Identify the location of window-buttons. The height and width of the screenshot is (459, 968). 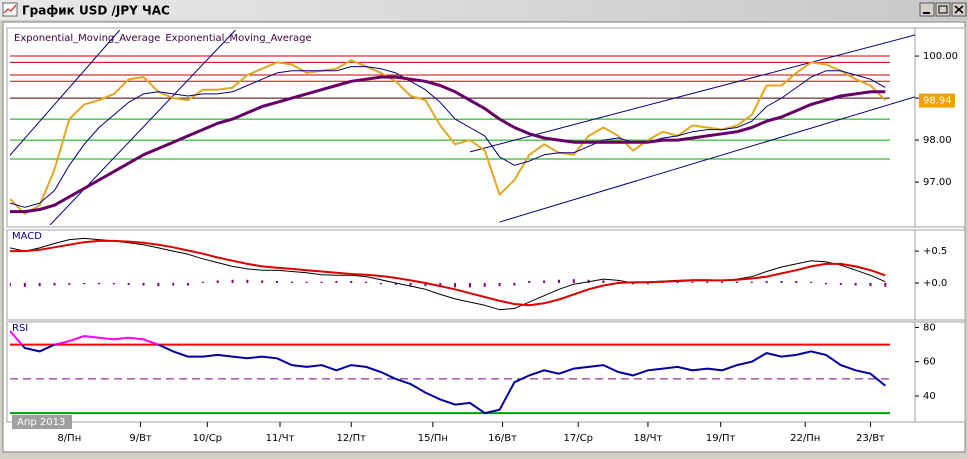
(943, 9).